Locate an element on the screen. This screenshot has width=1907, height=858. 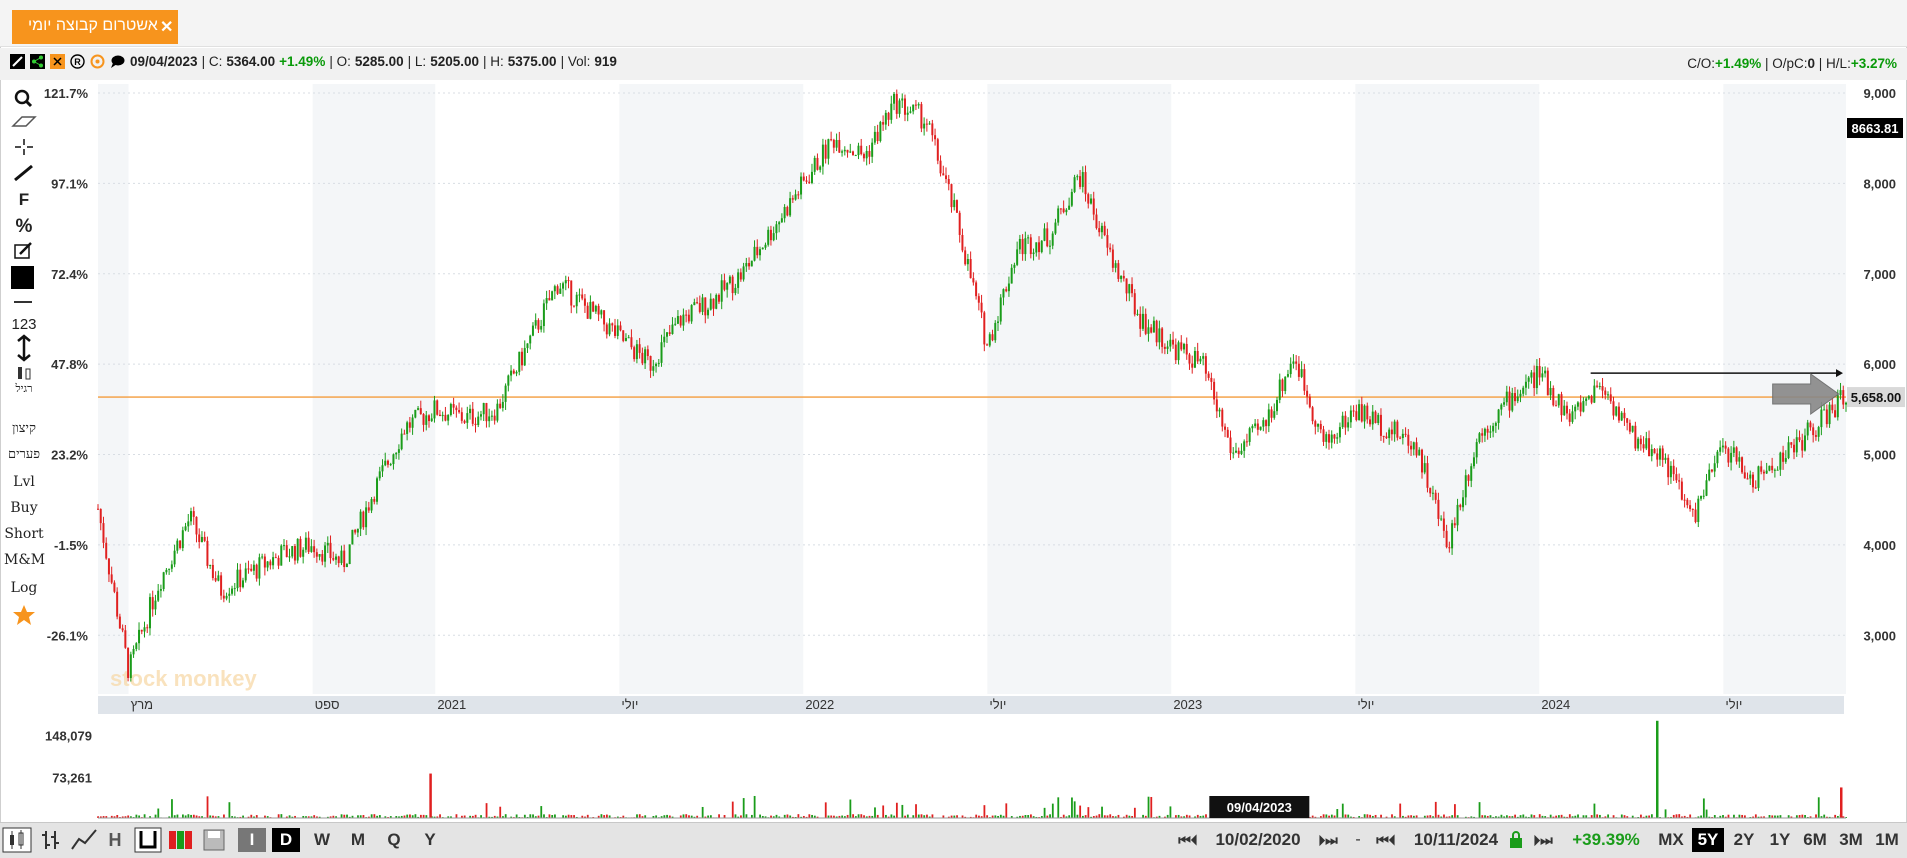
save-icon is located at coordinates (214, 840).